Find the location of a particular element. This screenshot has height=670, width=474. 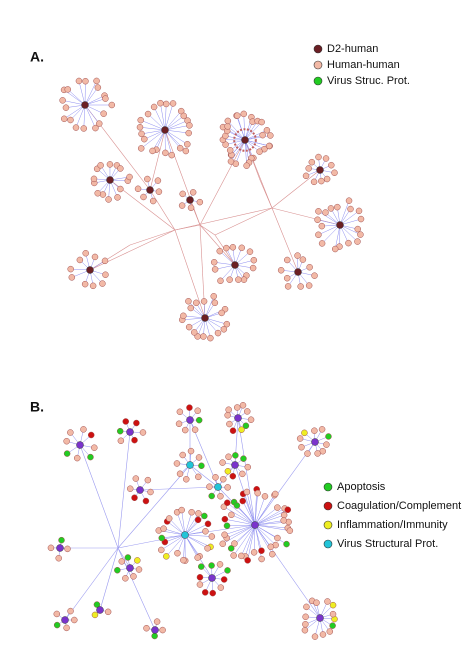

legend-label: Apoptosis is located at coordinates (361, 487).